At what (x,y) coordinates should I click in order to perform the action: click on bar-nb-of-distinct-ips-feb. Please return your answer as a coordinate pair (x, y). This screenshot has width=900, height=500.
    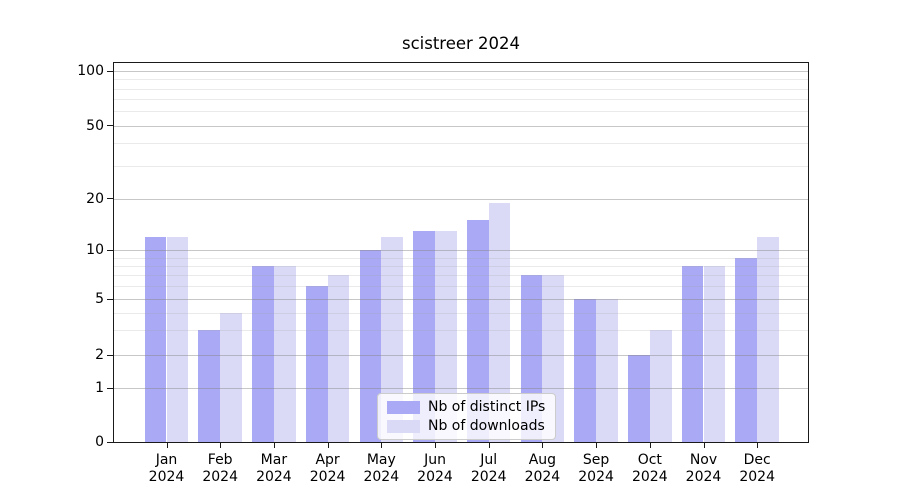
    Looking at the image, I should click on (209, 386).